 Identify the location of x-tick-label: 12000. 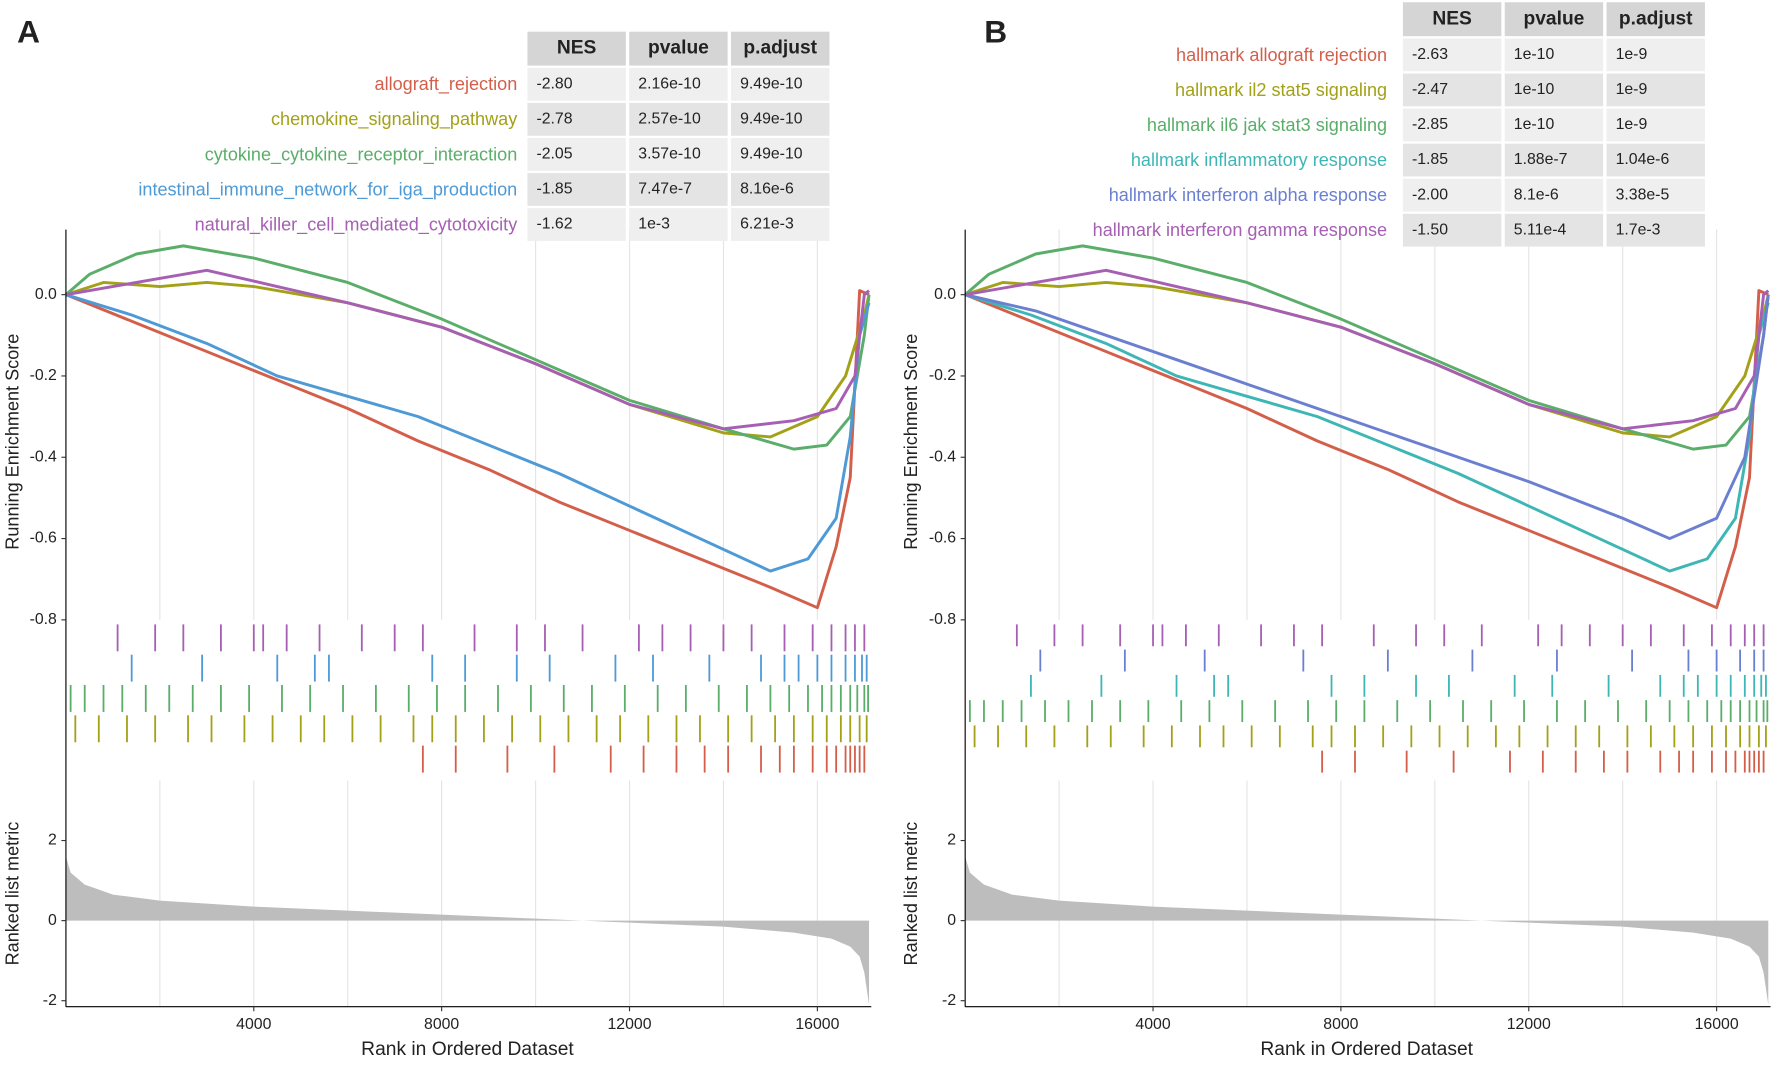
(630, 1024).